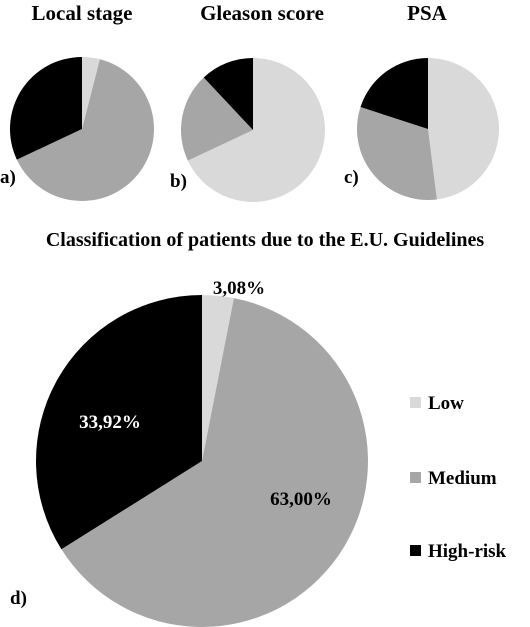 The width and height of the screenshot is (530, 627). Describe the element at coordinates (467, 551) in the screenshot. I see `legend-label-high-risk: High-risk` at that location.